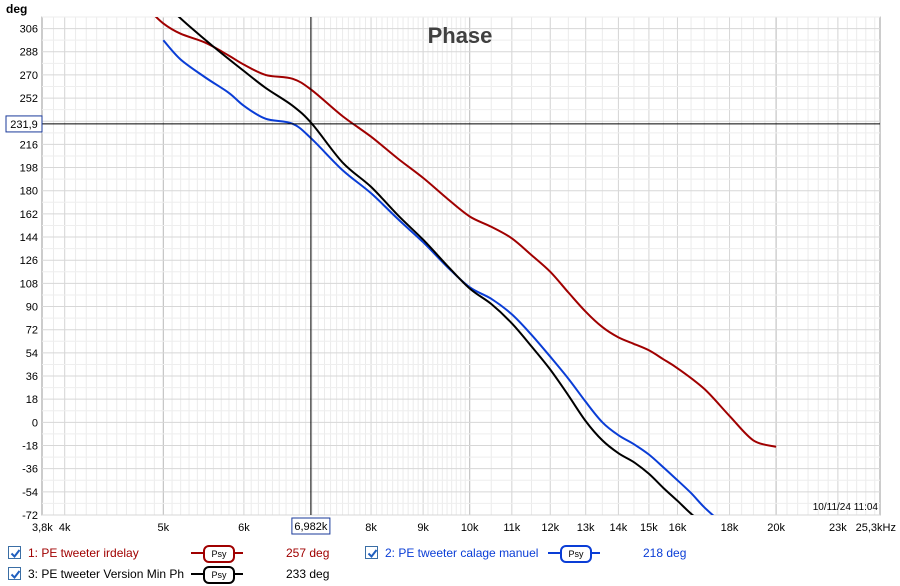  Describe the element at coordinates (649, 528) in the screenshot. I see `x-tick-label: 15k` at that location.